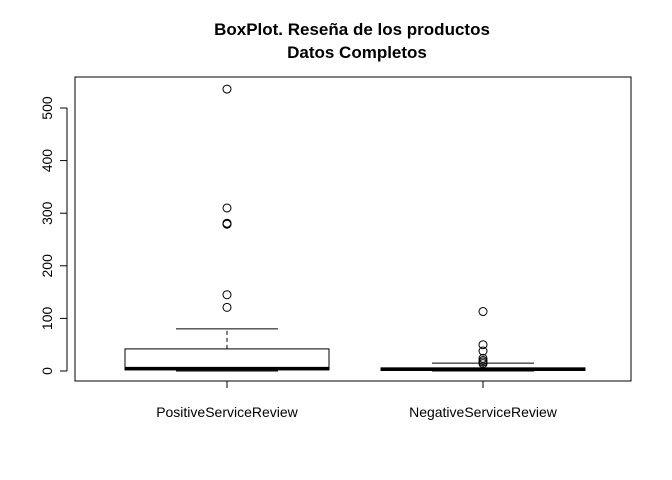  Describe the element at coordinates (47, 108) in the screenshot. I see `y-tick-label: 500` at that location.